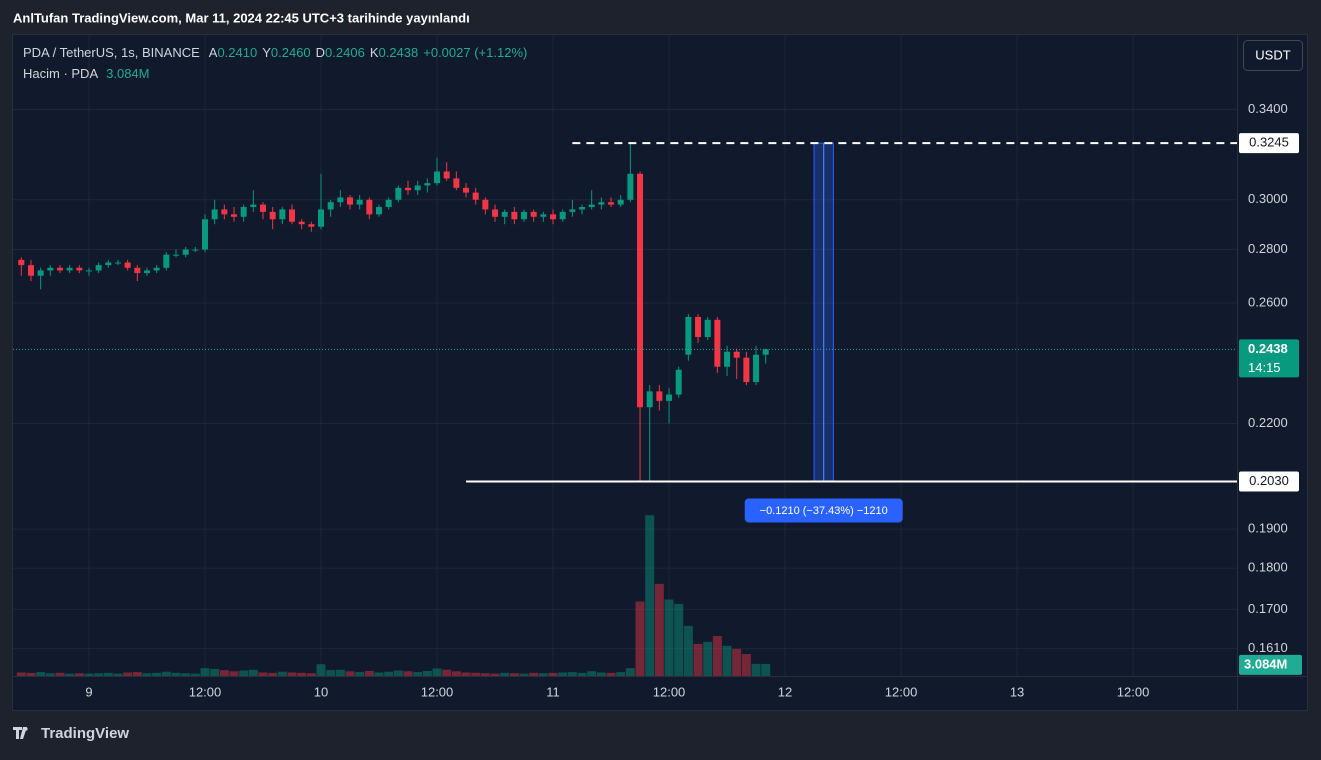  What do you see at coordinates (86, 73) in the screenshot?
I see `volume-legend: Hacim · PDA 3.084M` at bounding box center [86, 73].